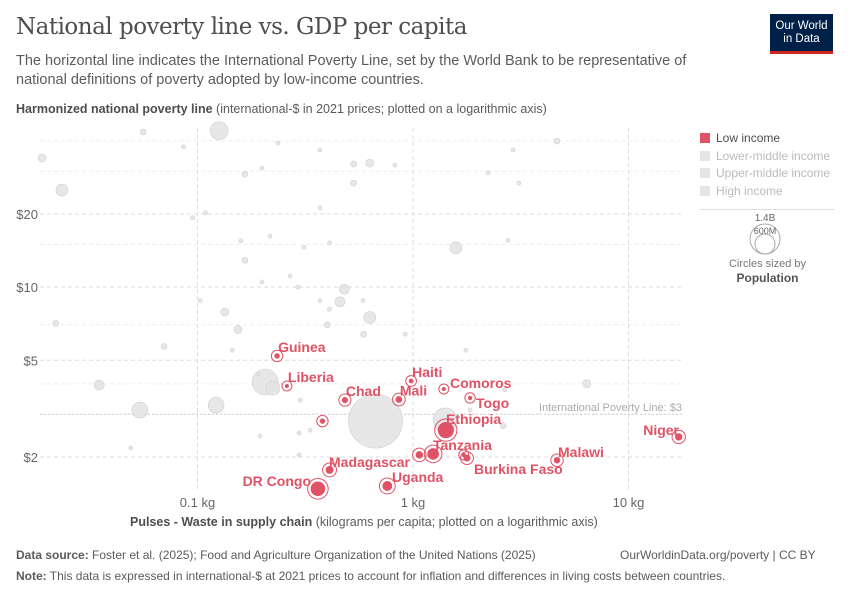 Image resolution: width=850 pixels, height=600 pixels. What do you see at coordinates (27, 287) in the screenshot?
I see `y-tick-label: $10` at bounding box center [27, 287].